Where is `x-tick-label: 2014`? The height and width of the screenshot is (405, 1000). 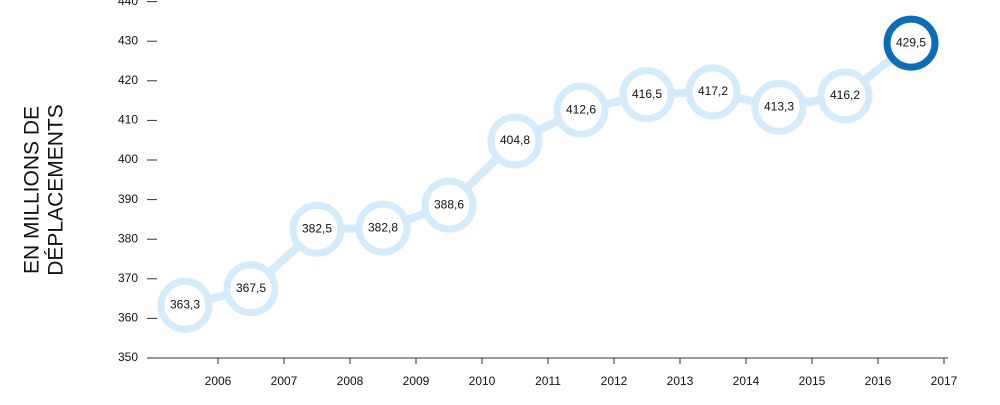
x-tick-label: 2014 is located at coordinates (746, 381).